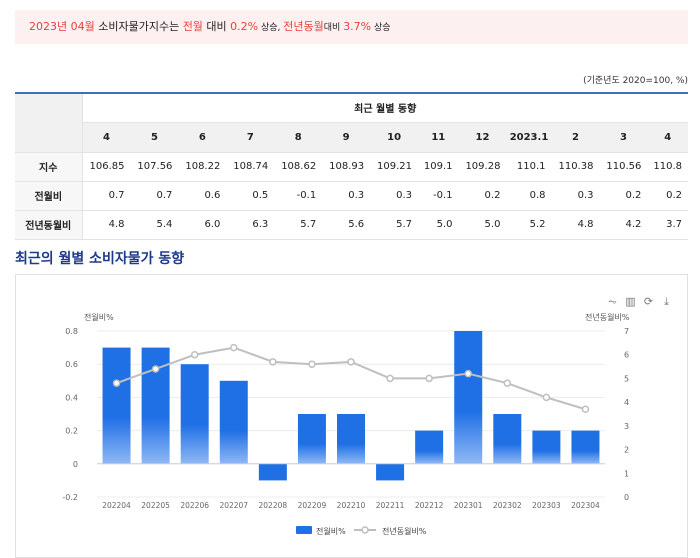  Describe the element at coordinates (667, 167) in the screenshot. I see `table-cell: 110.8` at that location.